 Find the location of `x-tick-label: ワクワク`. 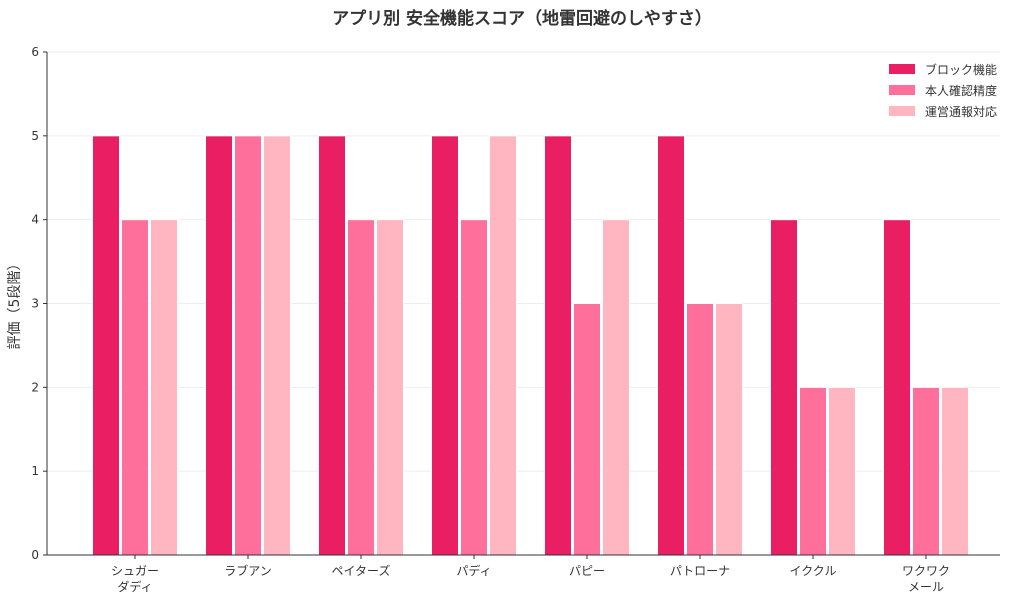

x-tick-label: ワクワク is located at coordinates (926, 571).